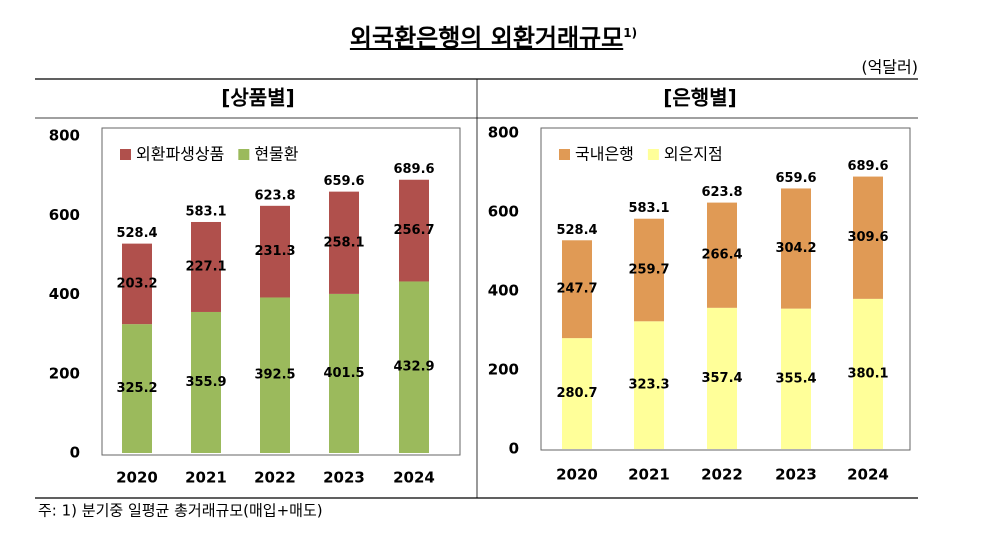 This screenshot has width=987, height=549. I want to click on value-label: 380.1, so click(867, 373).